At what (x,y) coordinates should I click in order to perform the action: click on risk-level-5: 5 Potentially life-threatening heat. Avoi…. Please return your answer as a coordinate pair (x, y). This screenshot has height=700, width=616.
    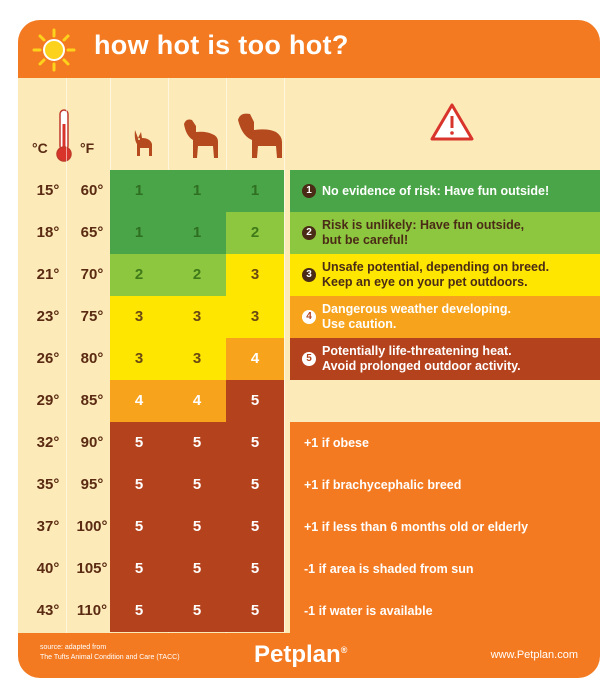
    Looking at the image, I should click on (445, 359).